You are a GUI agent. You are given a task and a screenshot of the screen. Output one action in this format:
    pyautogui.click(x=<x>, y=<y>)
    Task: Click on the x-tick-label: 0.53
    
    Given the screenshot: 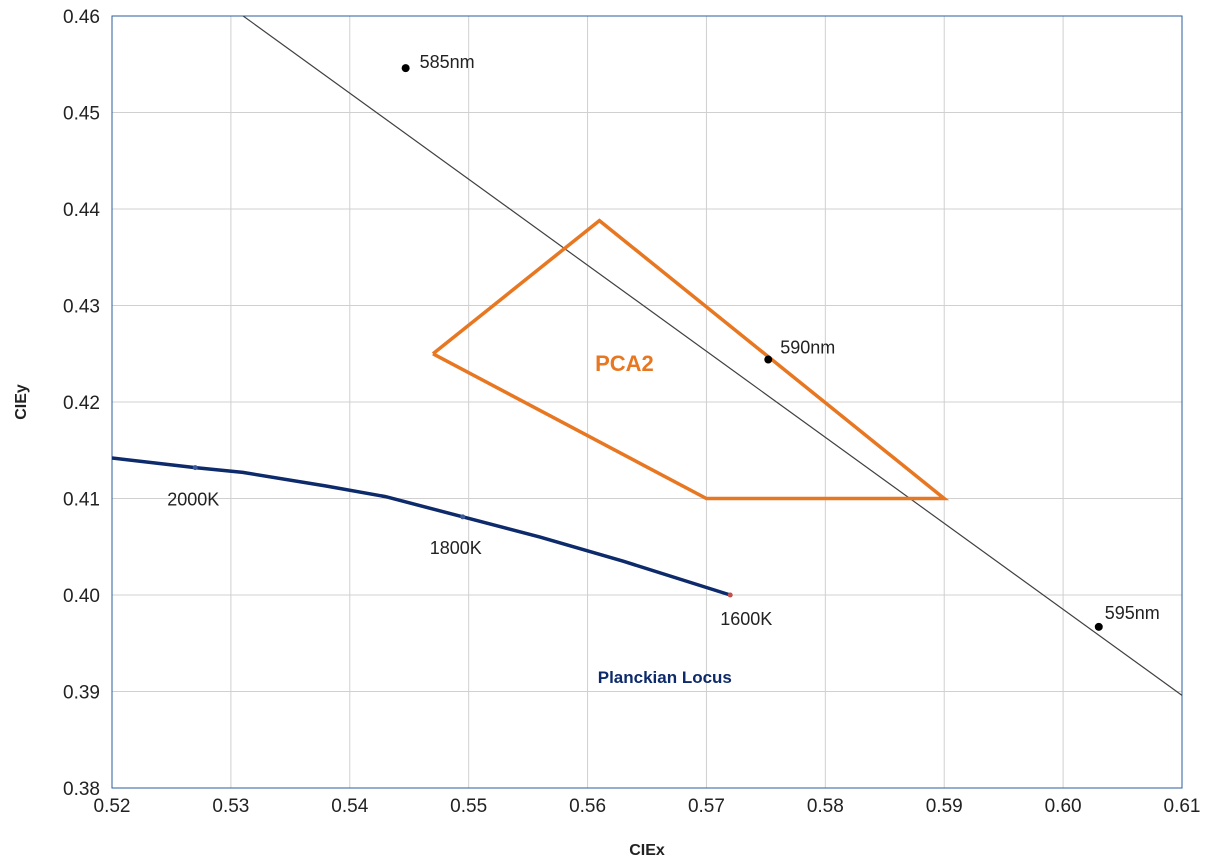 What is the action you would take?
    pyautogui.click(x=230, y=806)
    